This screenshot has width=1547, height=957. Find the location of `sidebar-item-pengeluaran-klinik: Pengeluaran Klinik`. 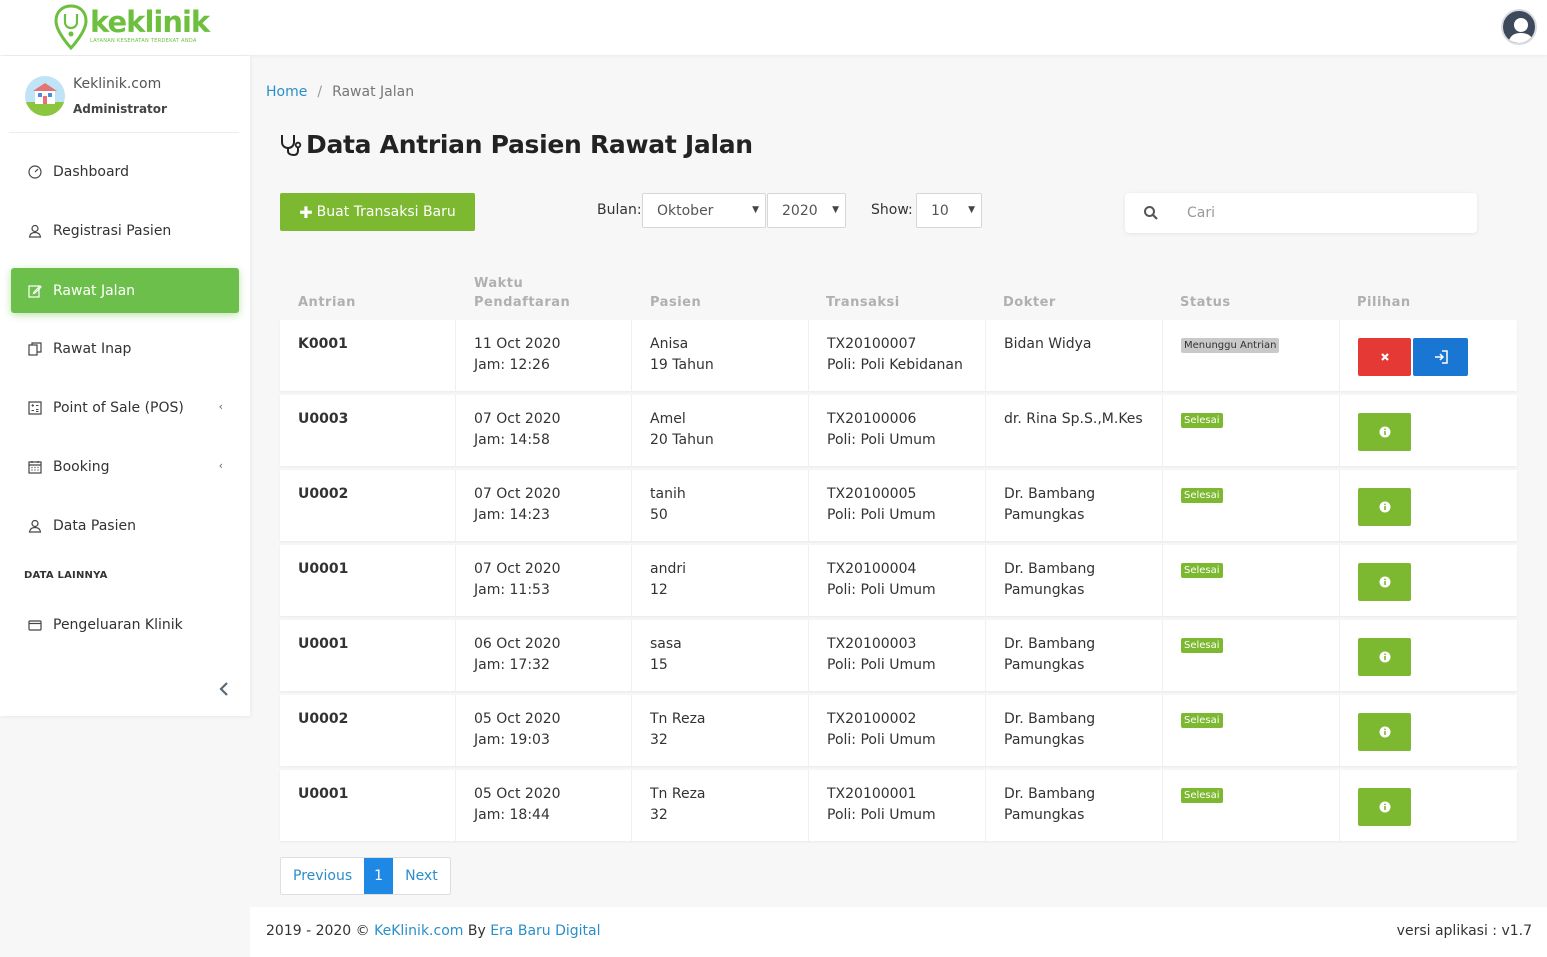

sidebar-item-pengeluaran-klinik: Pengeluaran Klinik is located at coordinates (125, 624).